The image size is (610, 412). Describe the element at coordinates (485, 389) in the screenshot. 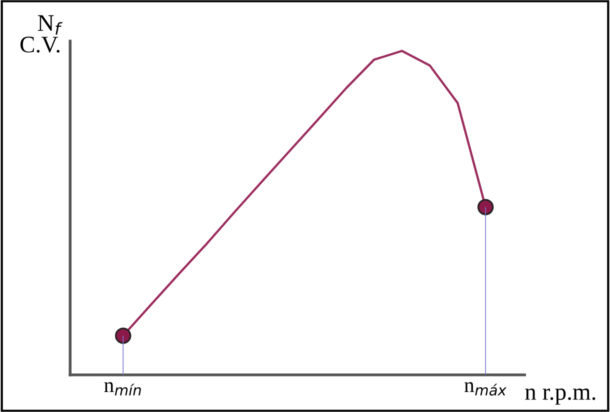

I see `x-tick-label: n$_{máx}$` at that location.